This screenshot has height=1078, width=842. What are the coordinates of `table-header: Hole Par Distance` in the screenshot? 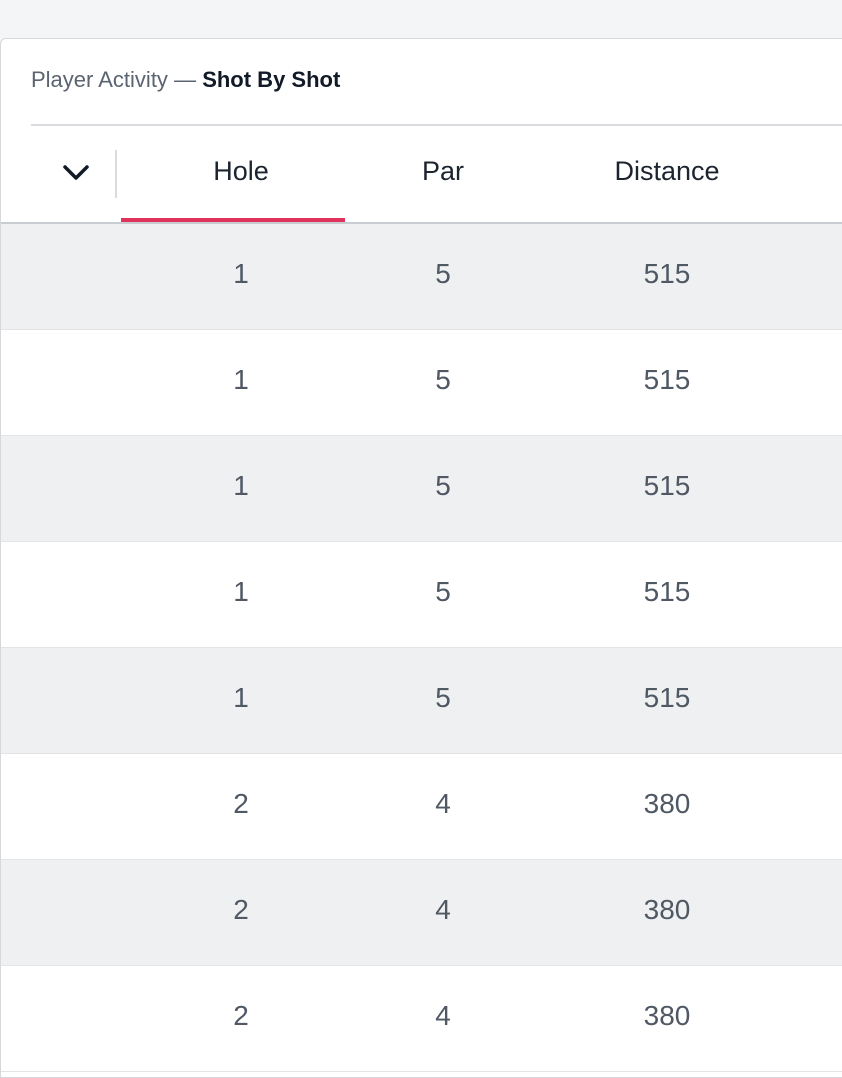 It's located at (421, 175).